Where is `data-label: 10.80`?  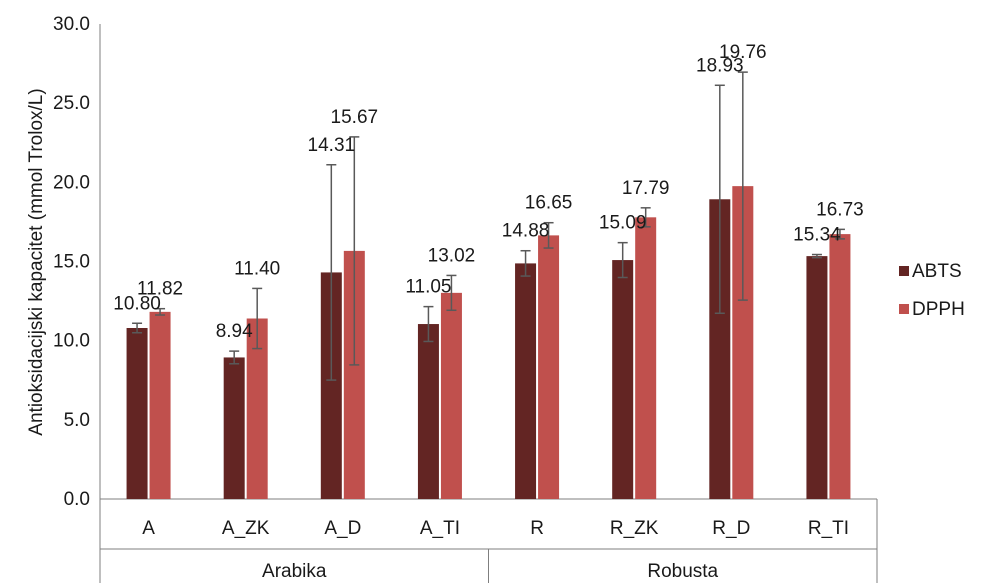 data-label: 10.80 is located at coordinates (137, 303).